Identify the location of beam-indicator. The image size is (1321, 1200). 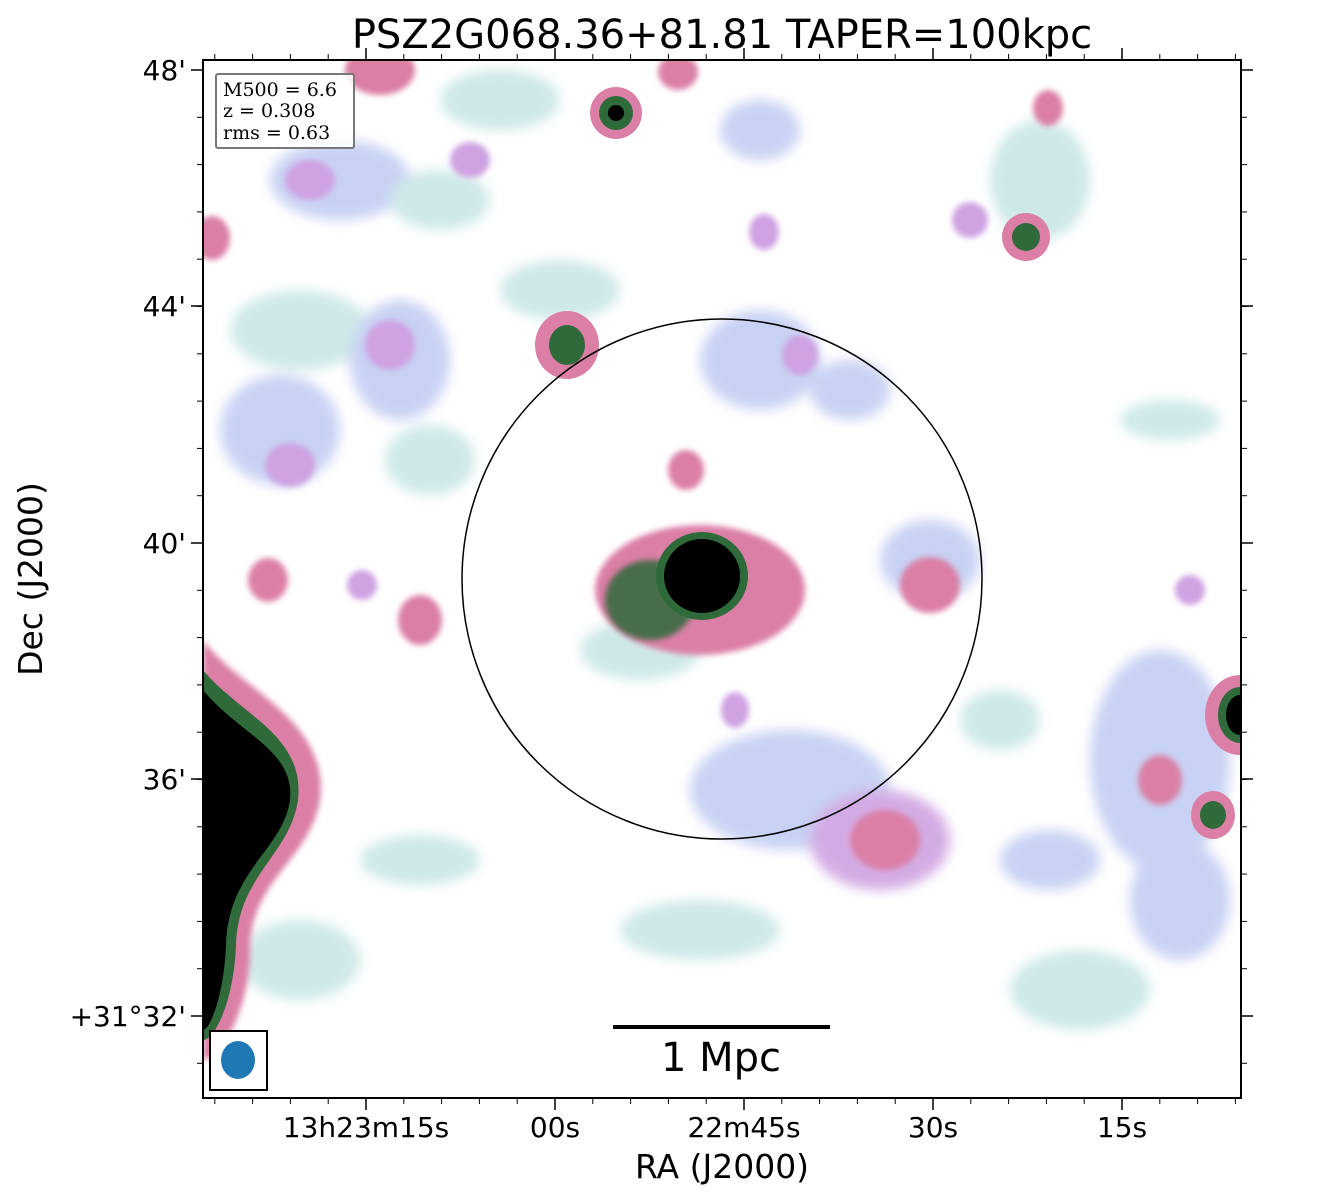
(238, 1060).